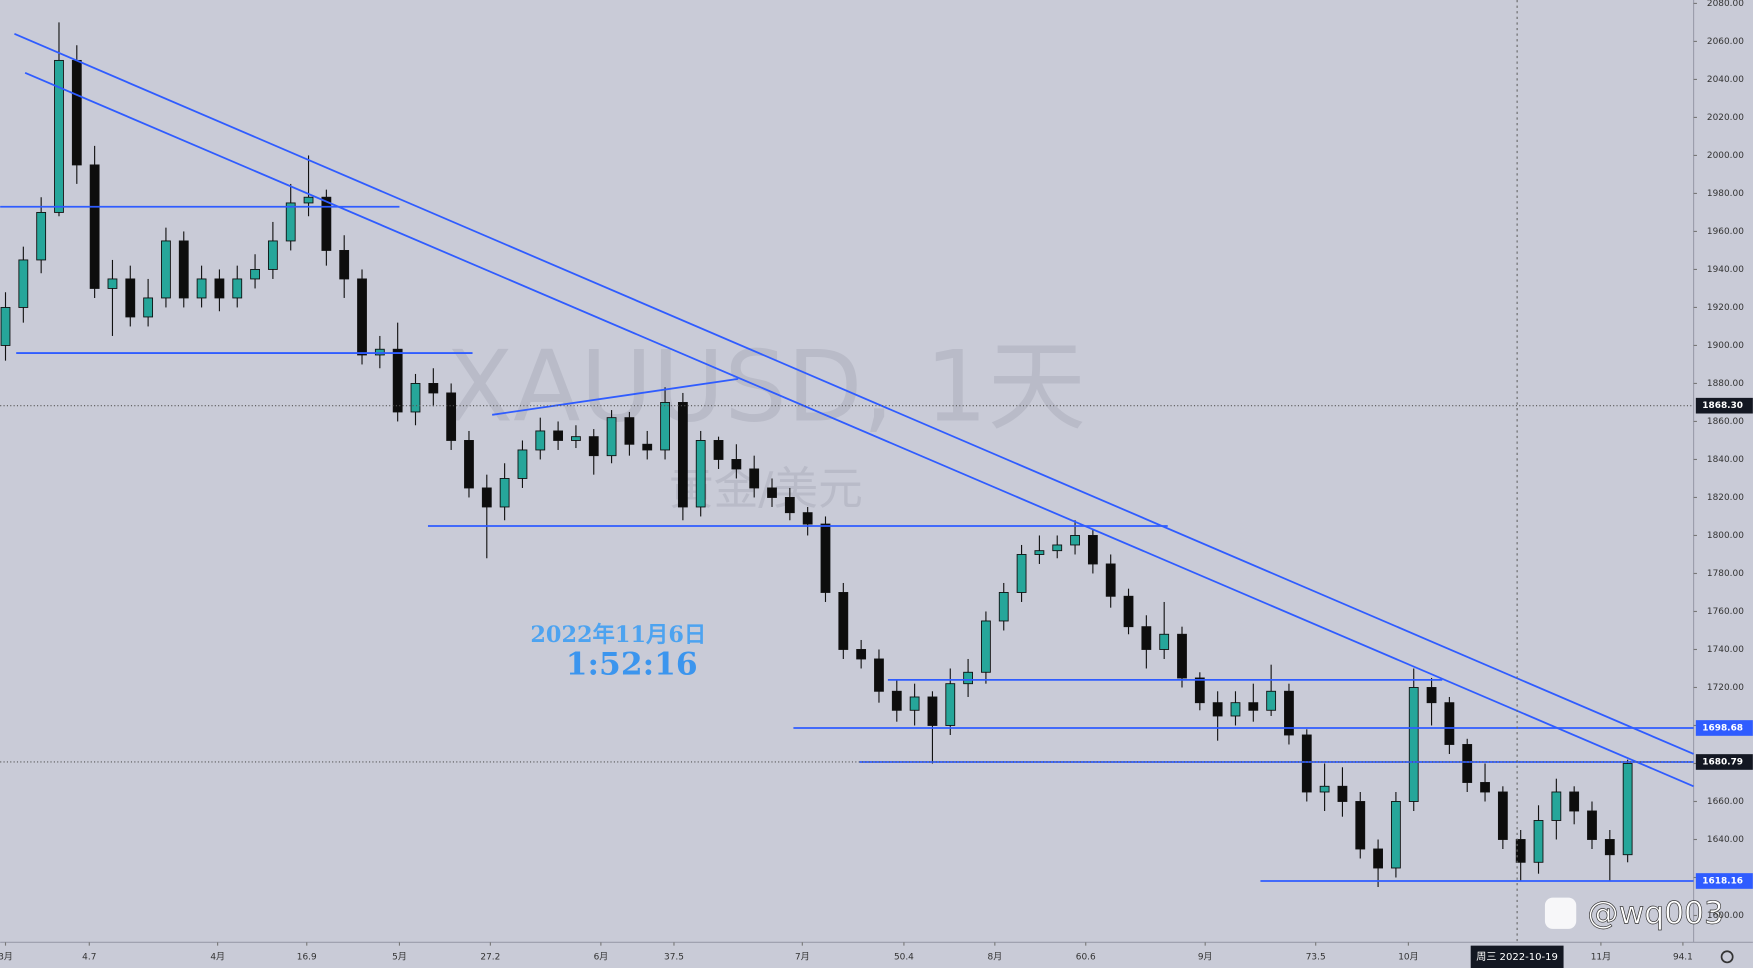 The height and width of the screenshot is (968, 1753). What do you see at coordinates (6, 956) in the screenshot?
I see `x-tick-label: 3月` at bounding box center [6, 956].